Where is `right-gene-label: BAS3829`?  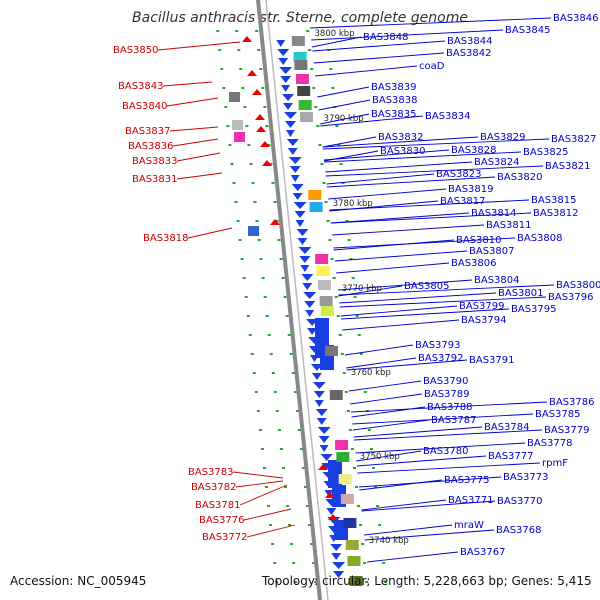 right-gene-label: BAS3829 is located at coordinates (503, 137).